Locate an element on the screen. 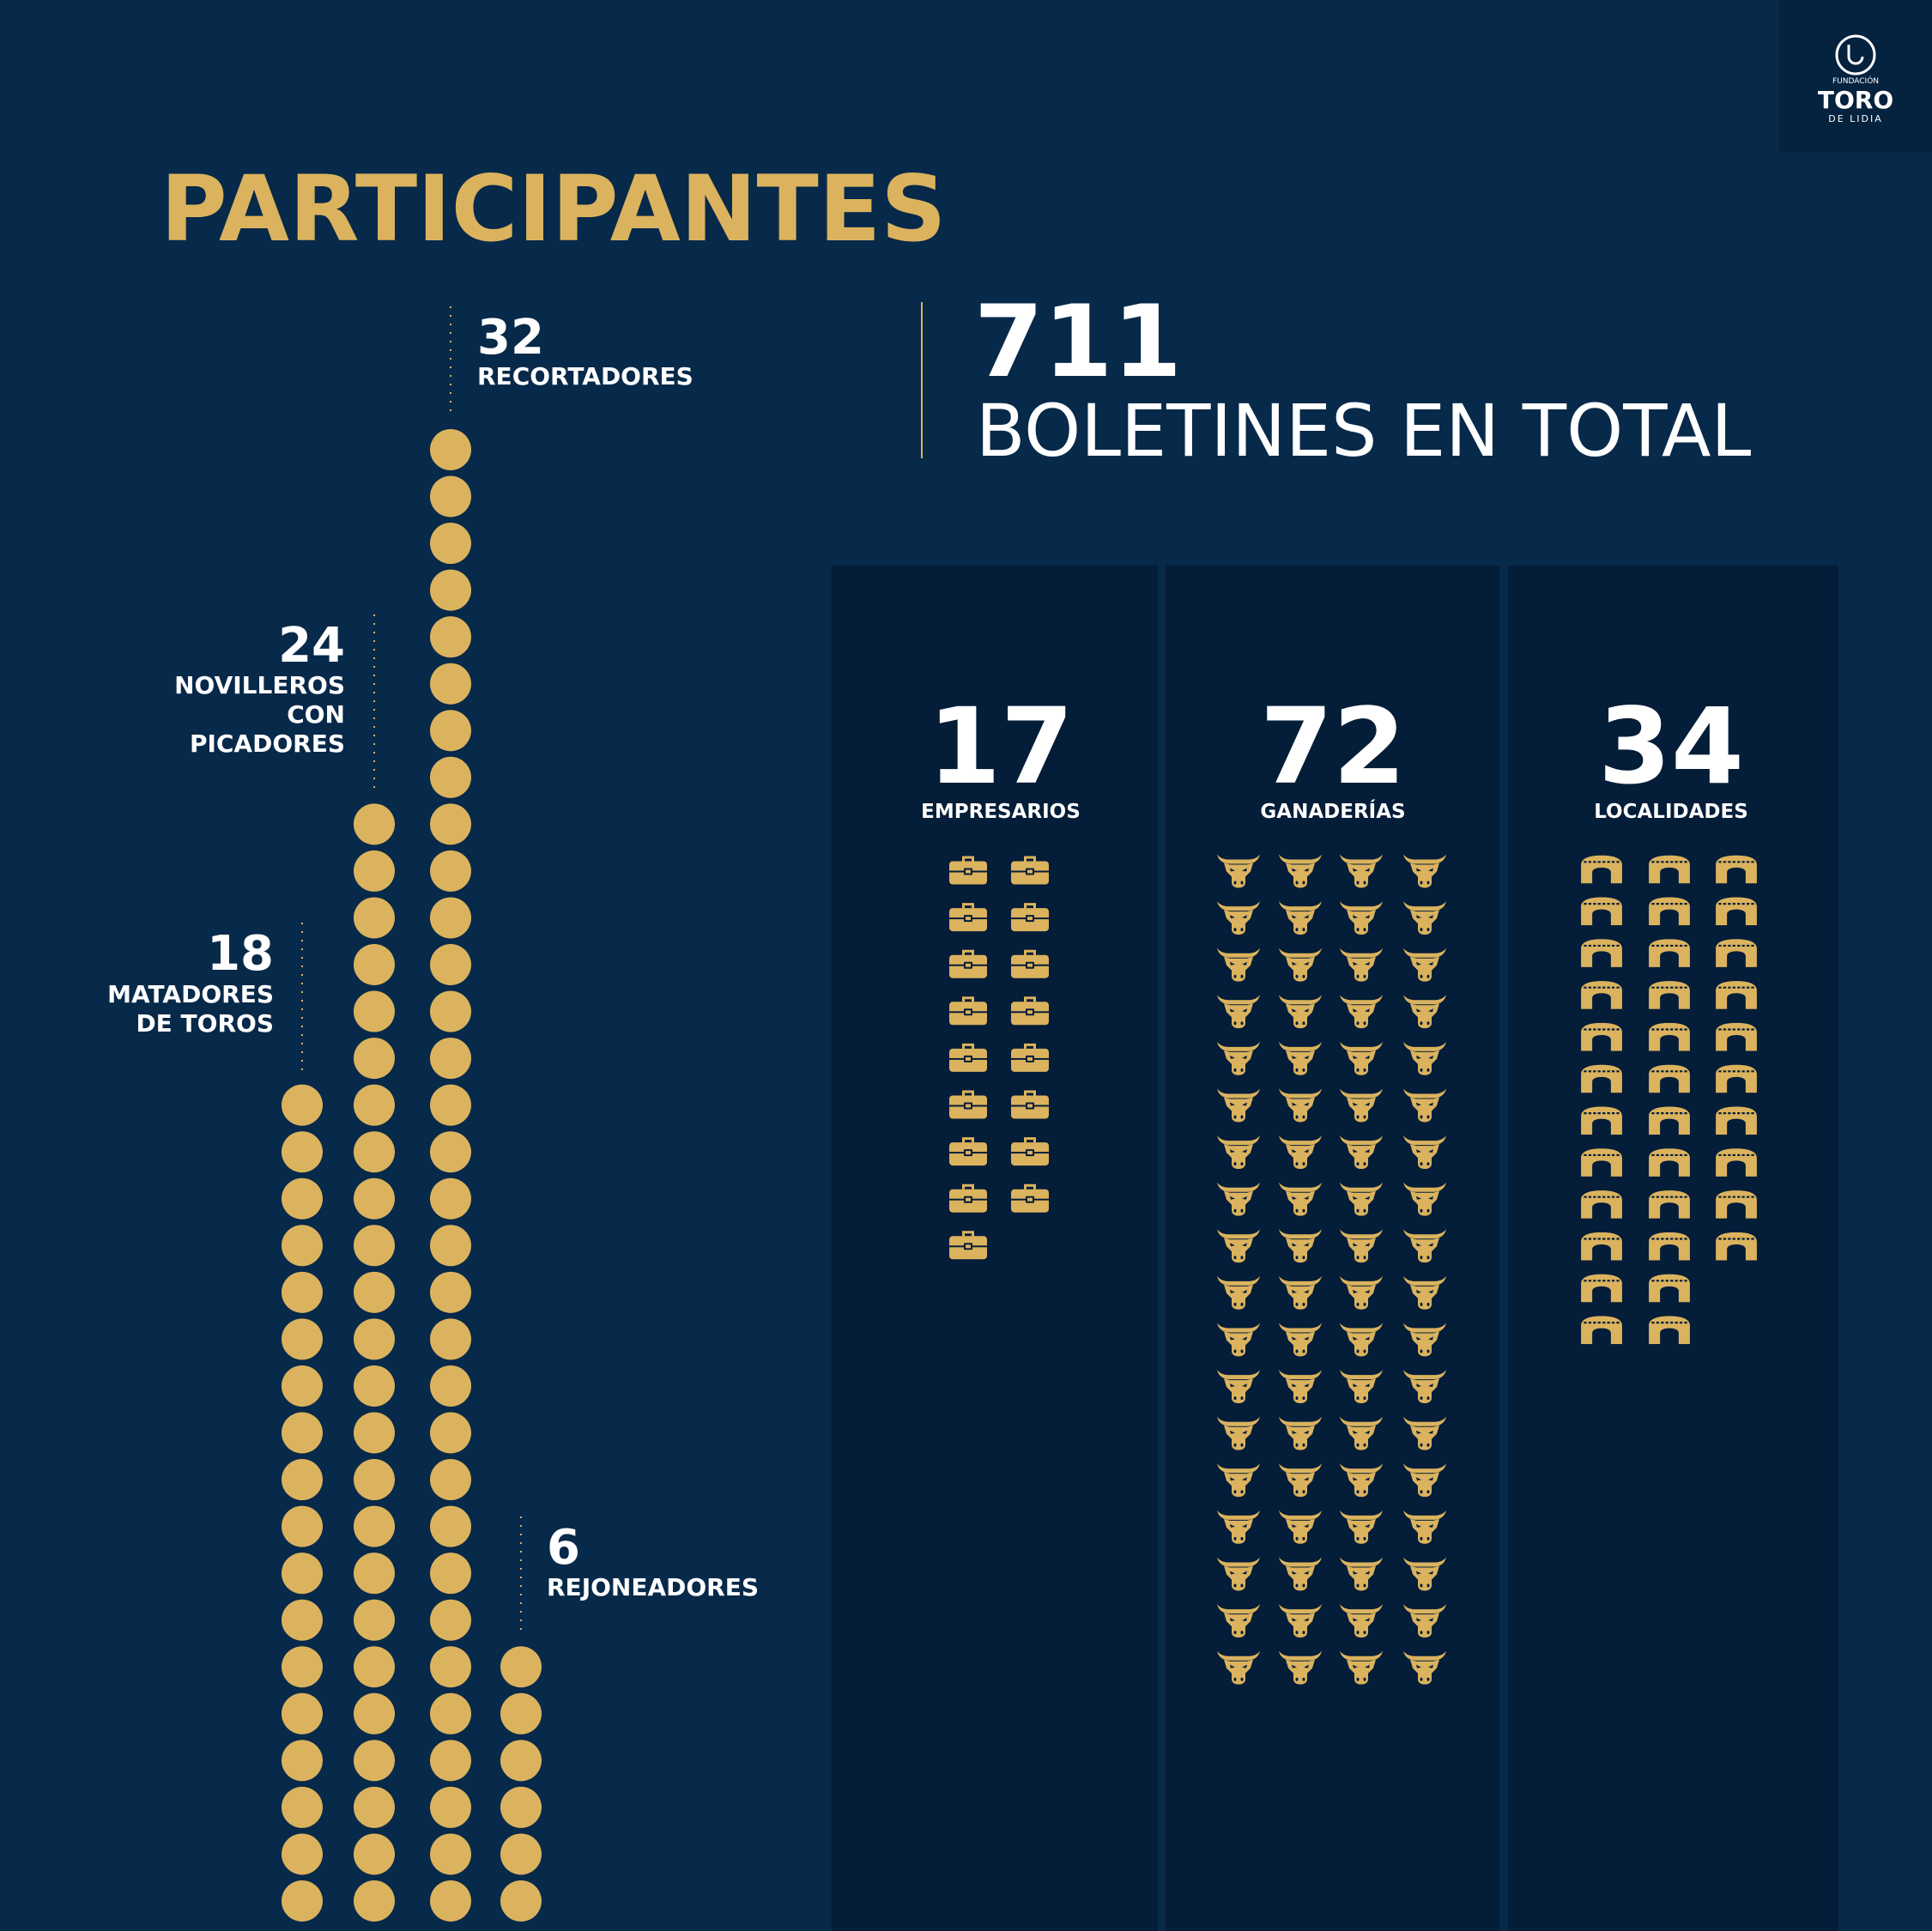 The height and width of the screenshot is (1931, 1932). participant-value: 24 is located at coordinates (312, 646).